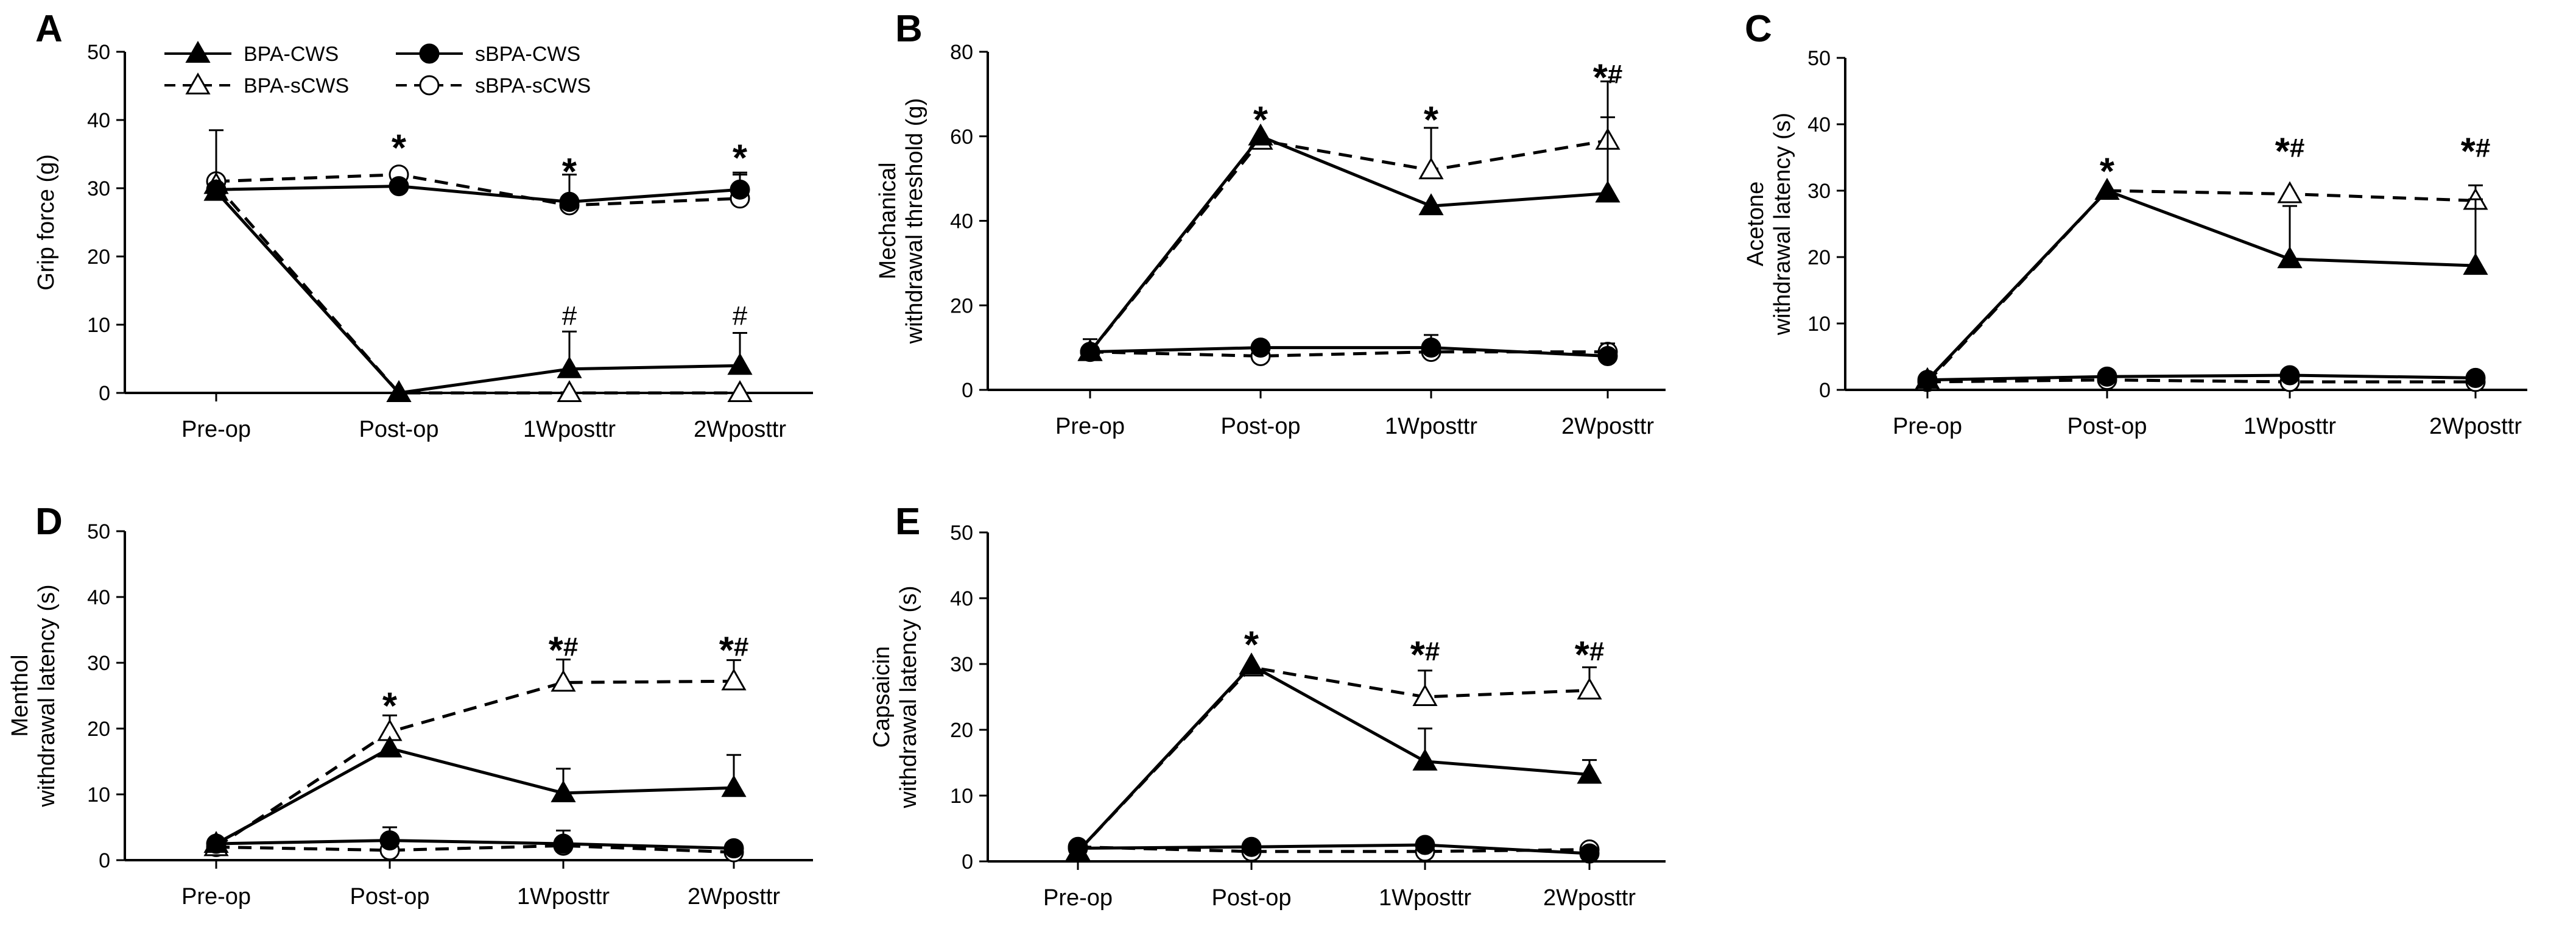 The image size is (2576, 929). I want to click on legend-label: BPA-sCWS, so click(296, 86).